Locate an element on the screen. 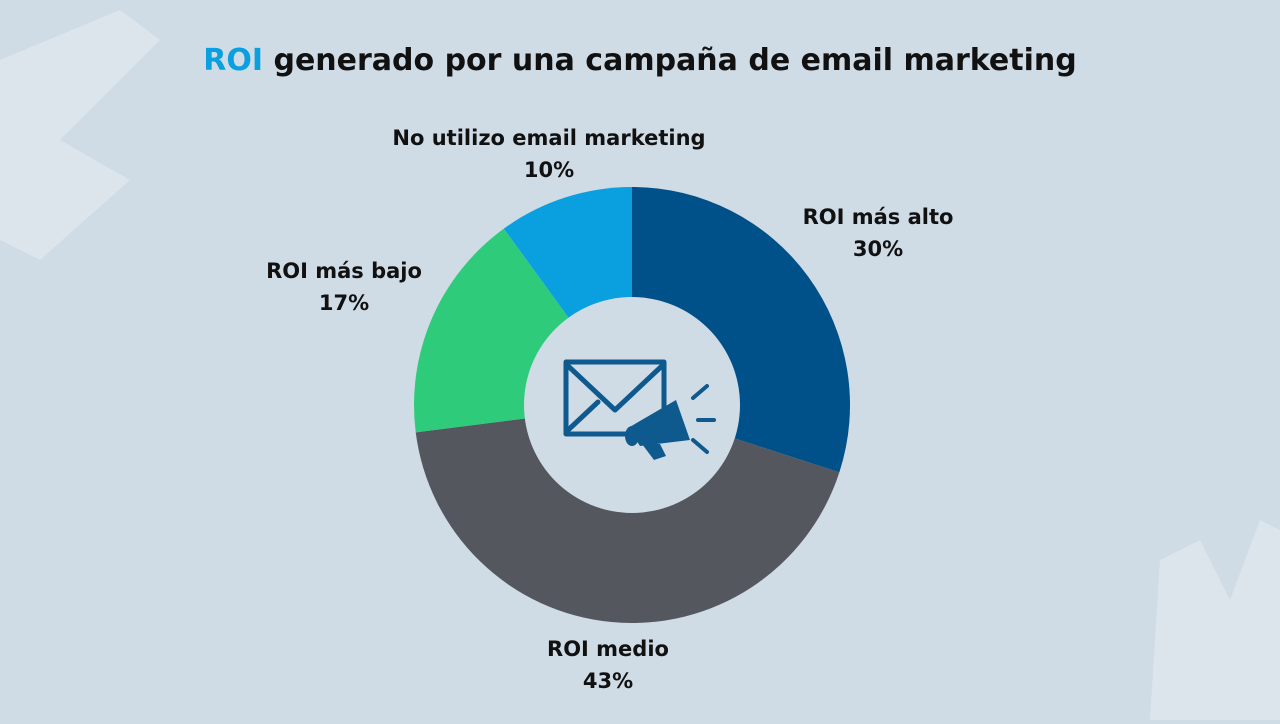 This screenshot has height=724, width=1280. value-label: 17% is located at coordinates (344, 303).